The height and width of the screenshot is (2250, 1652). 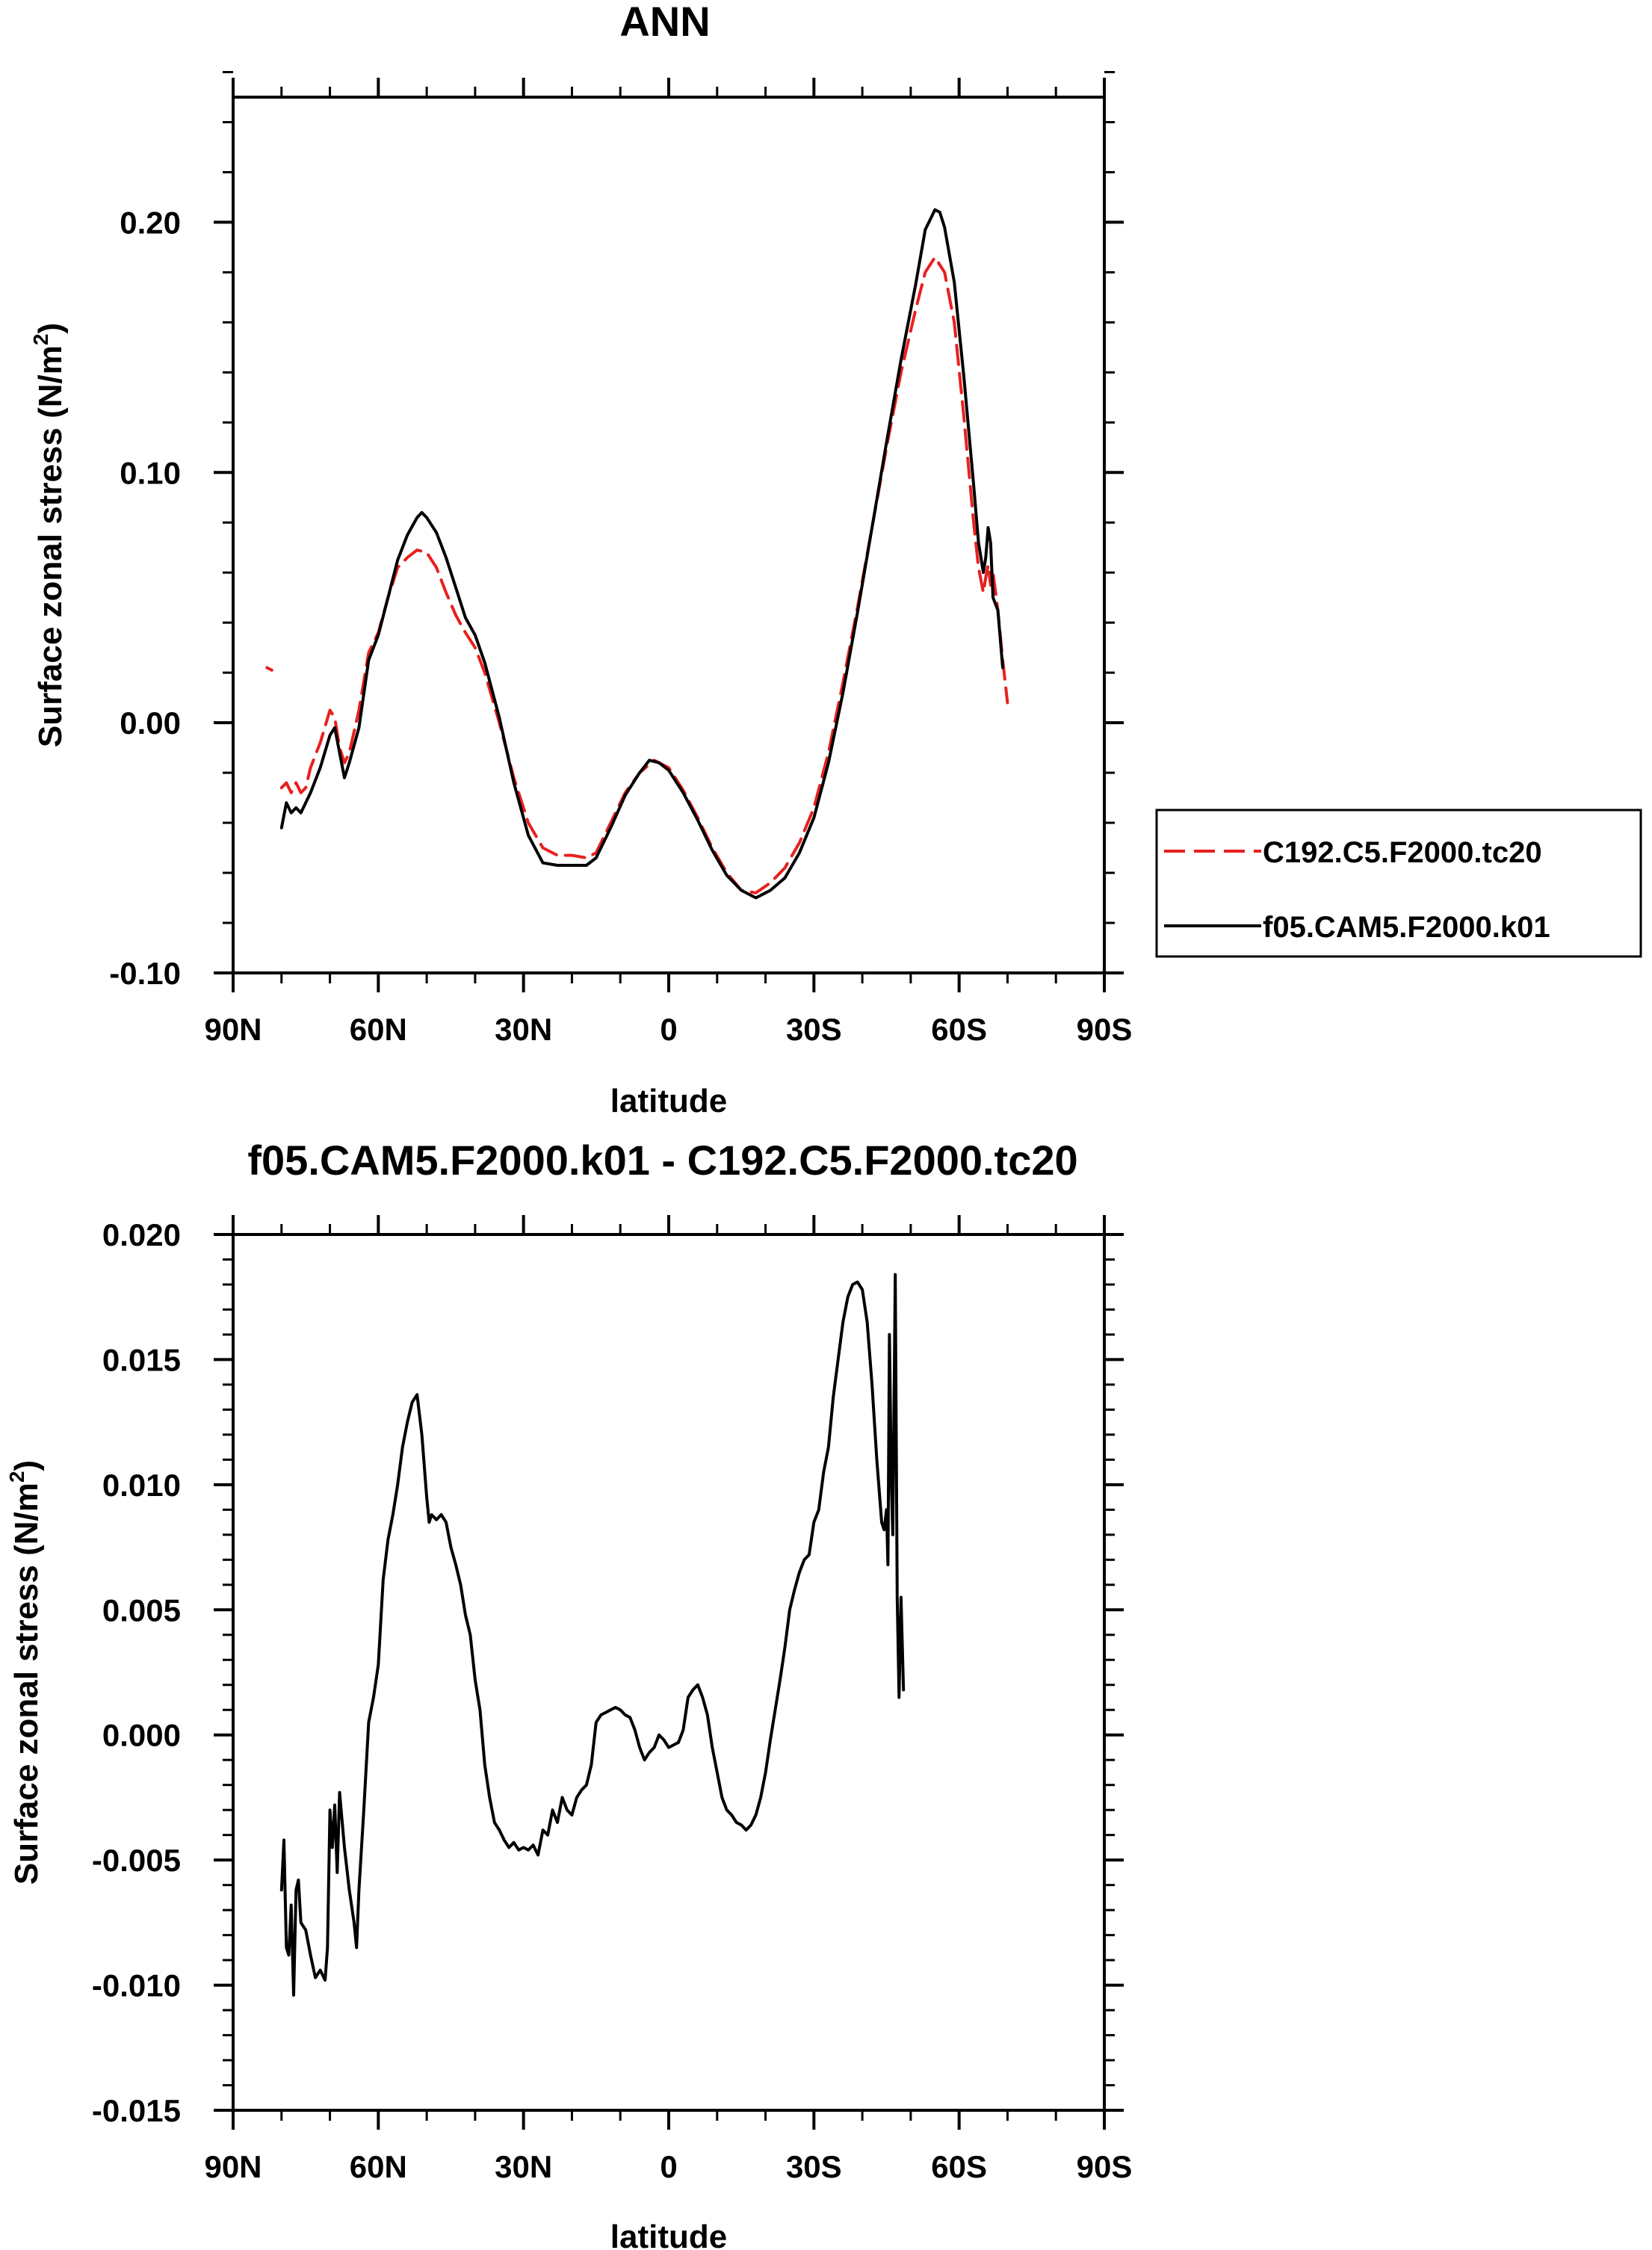 I want to click on legend-label-f05: f05.CAM5.F2000.k01, so click(x=1406, y=927).